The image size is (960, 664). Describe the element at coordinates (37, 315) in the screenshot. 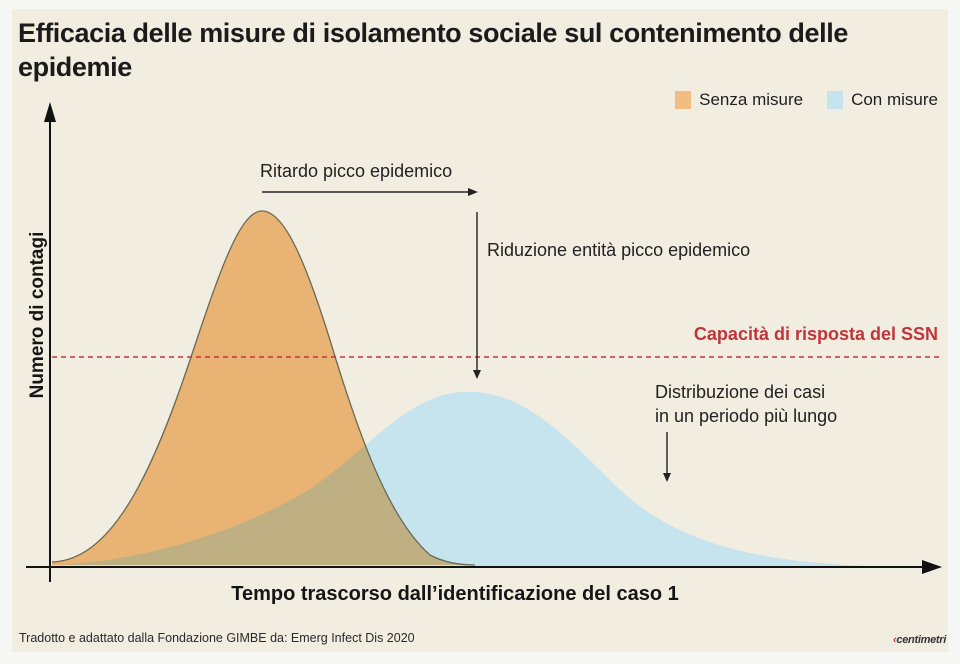

I see `y-axis-label: Numero di contagi` at that location.